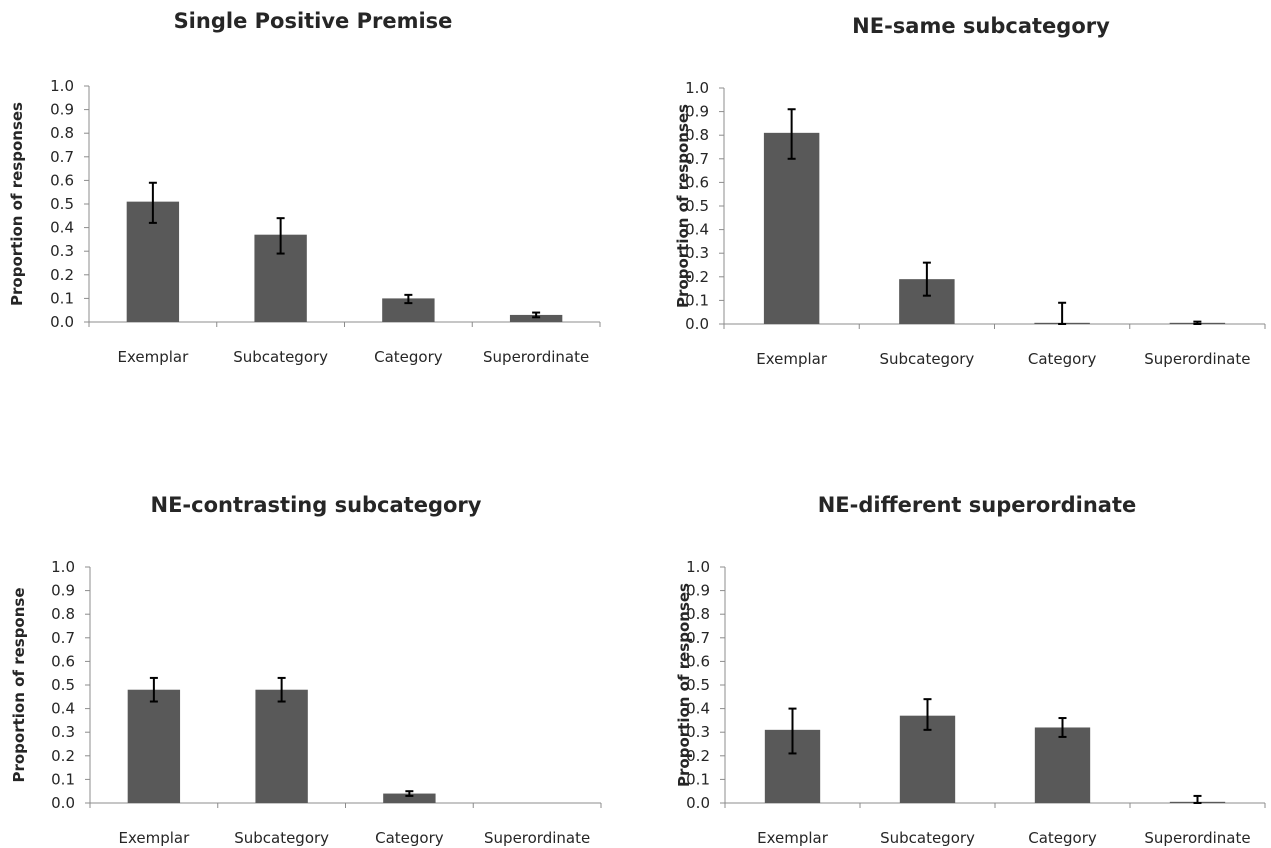 The width and height of the screenshot is (1271, 848). What do you see at coordinates (977, 505) in the screenshot?
I see `chart-title: NE-different superordinate` at bounding box center [977, 505].